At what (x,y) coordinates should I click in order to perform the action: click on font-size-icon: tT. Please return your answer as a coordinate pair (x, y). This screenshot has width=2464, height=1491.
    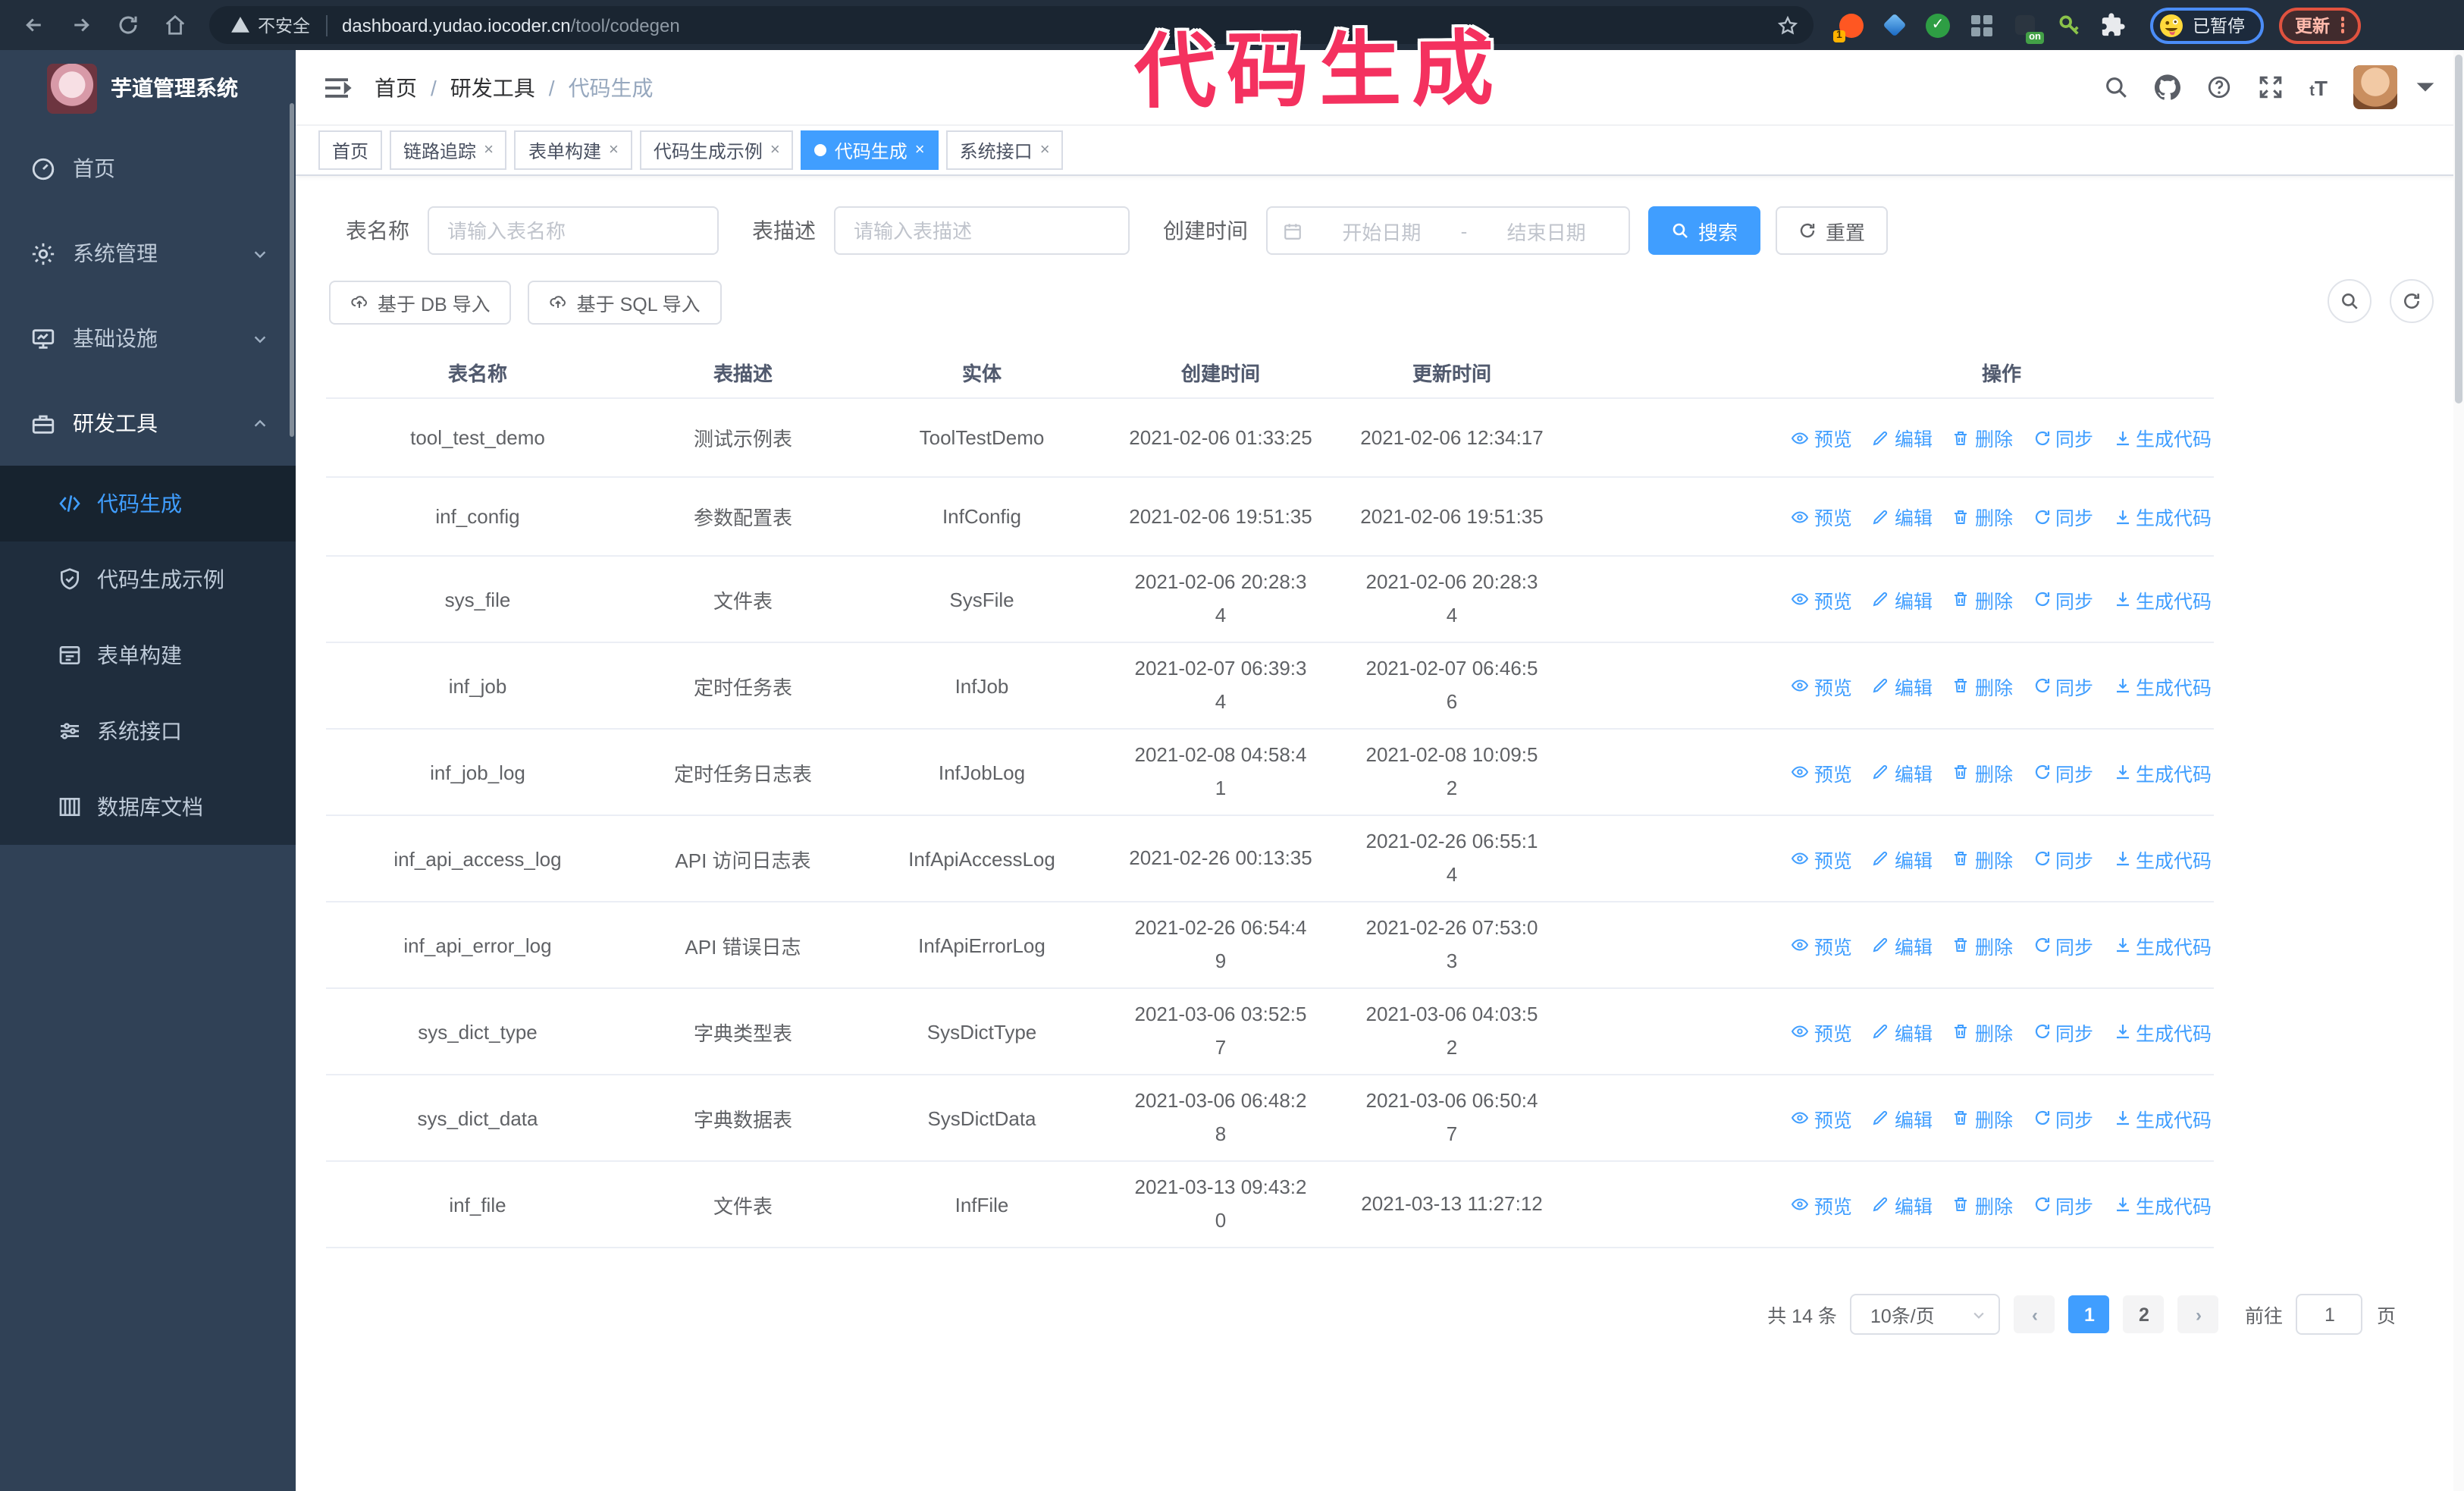
    Looking at the image, I should click on (2318, 87).